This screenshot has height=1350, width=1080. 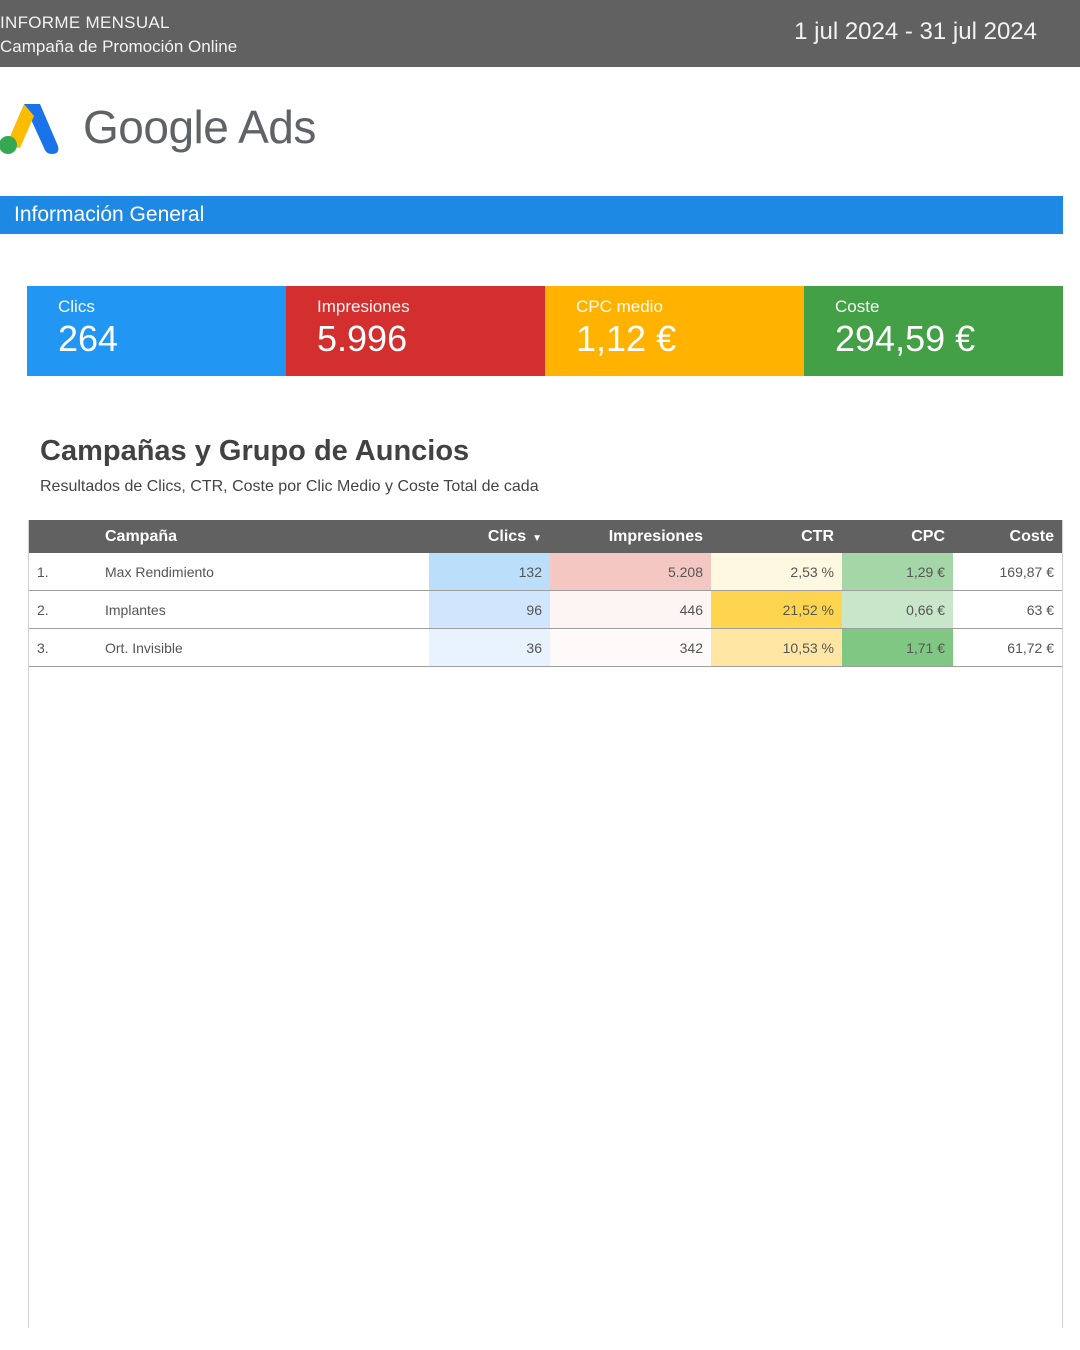 What do you see at coordinates (109, 214) in the screenshot?
I see `section-title: Información General` at bounding box center [109, 214].